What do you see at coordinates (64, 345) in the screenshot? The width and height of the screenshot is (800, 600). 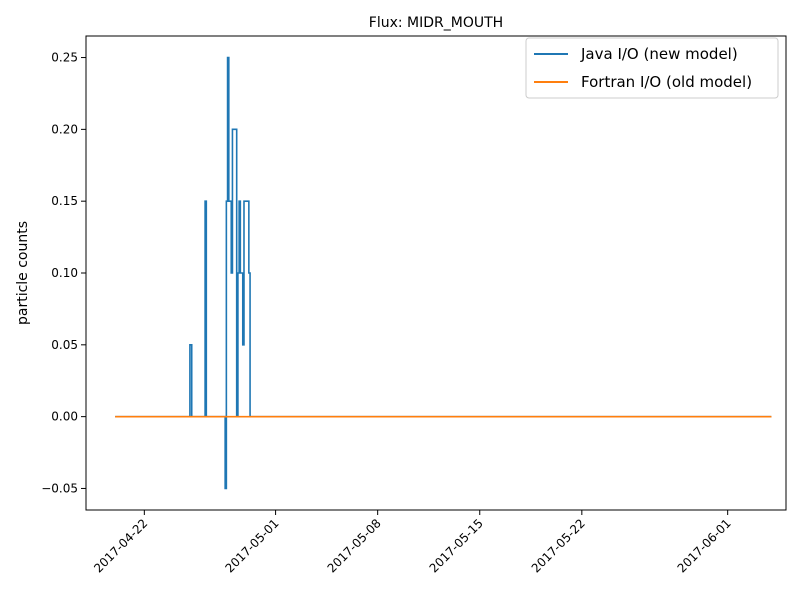 I see `y-tick-label: 0.05` at bounding box center [64, 345].